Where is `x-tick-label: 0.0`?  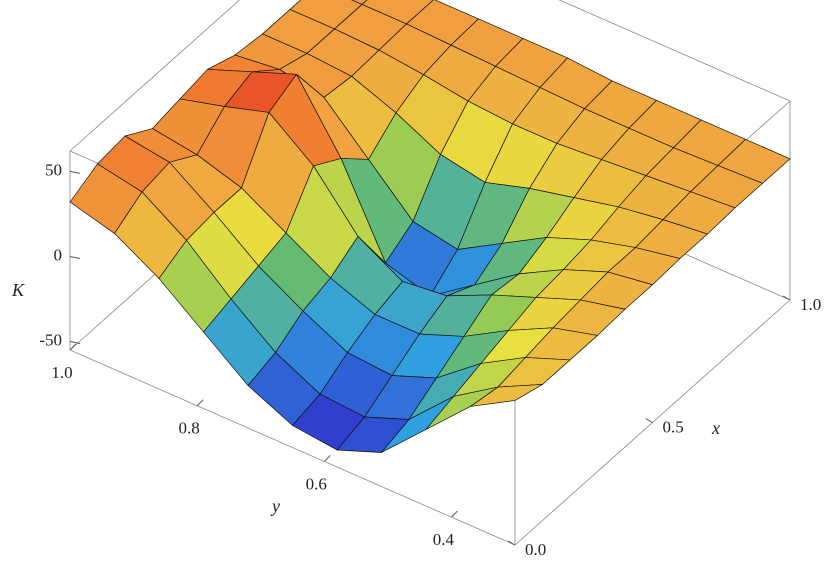
x-tick-label: 0.0 is located at coordinates (535, 549).